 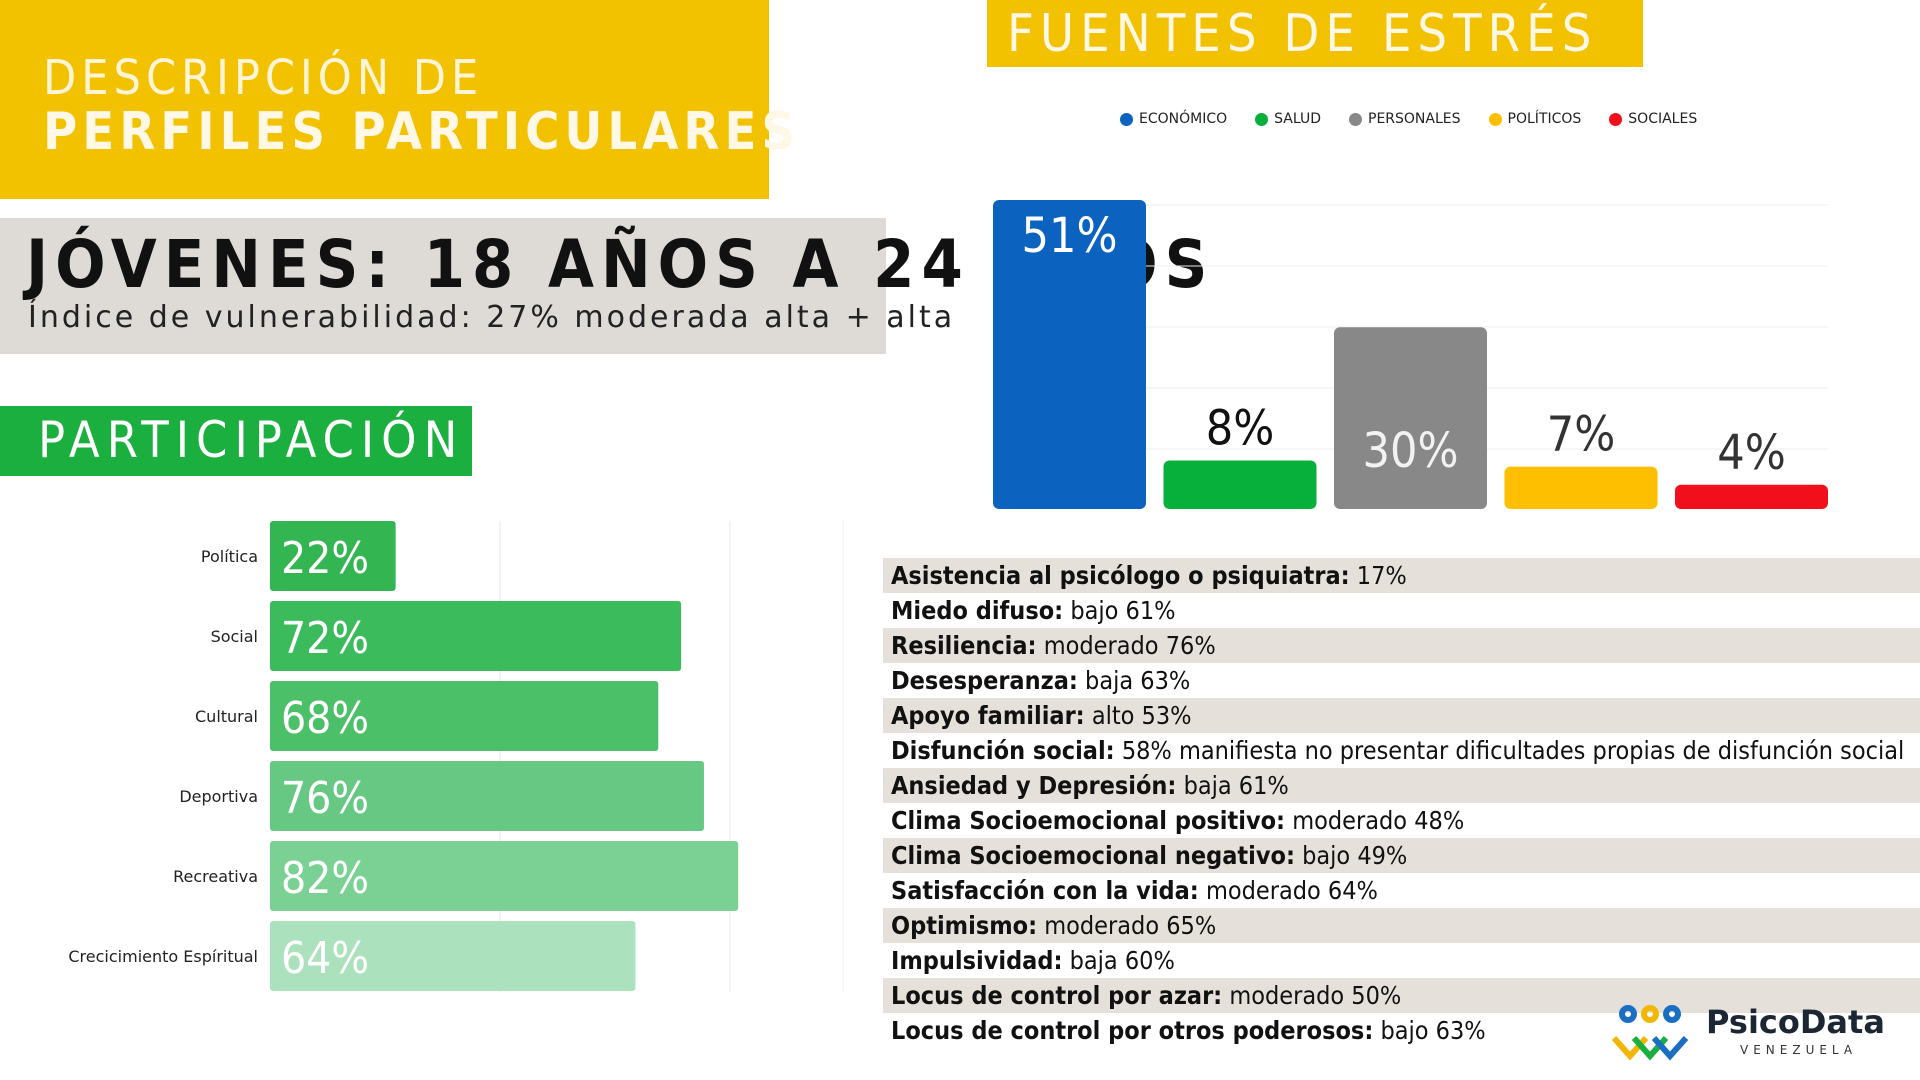 I want to click on data-label: 72%, so click(x=325, y=638).